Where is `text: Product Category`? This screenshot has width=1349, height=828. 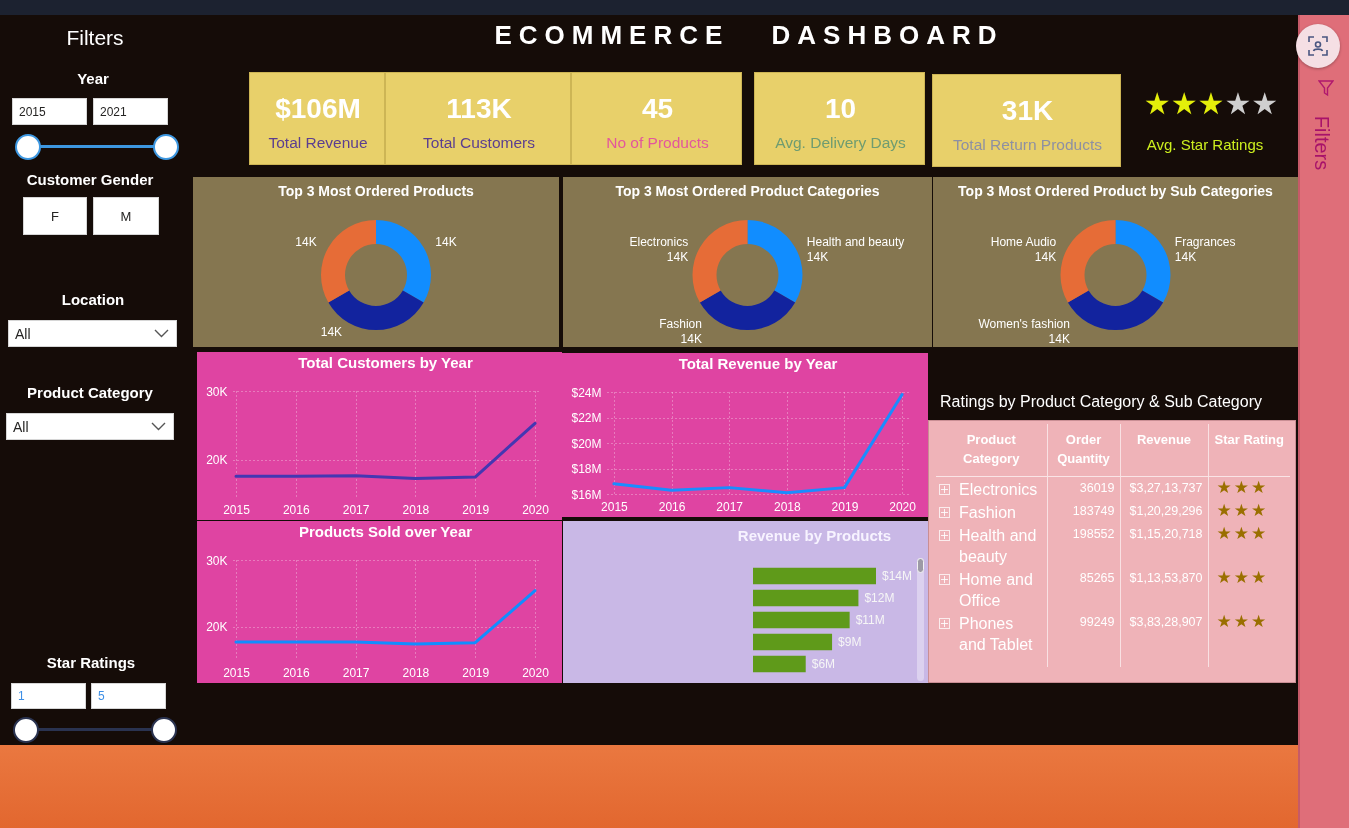
text: Product Category is located at coordinates (90, 393).